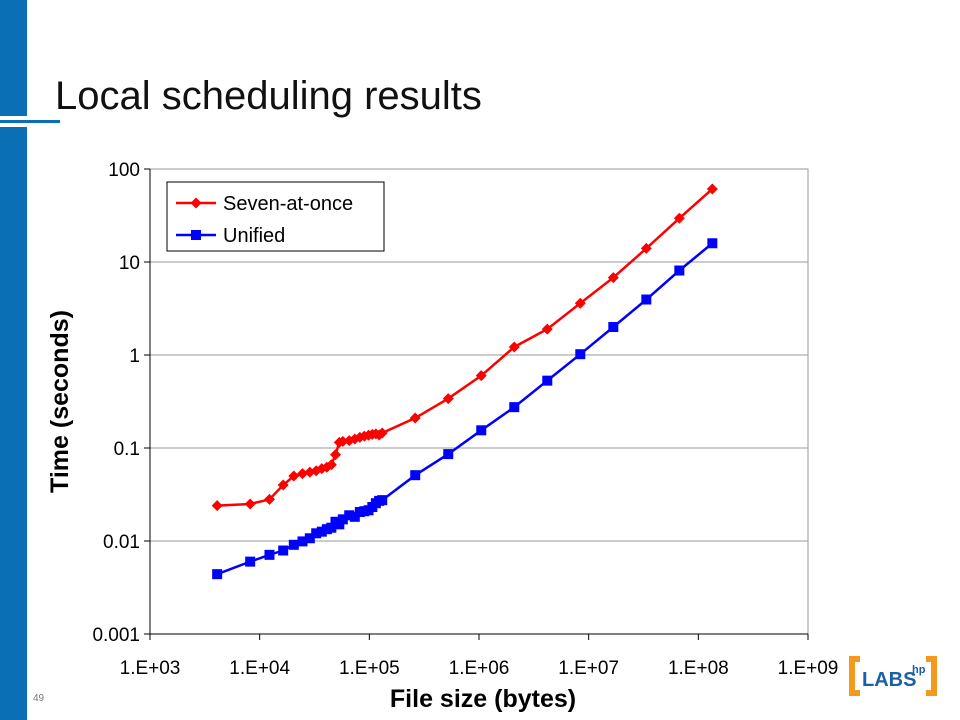 Image resolution: width=960 pixels, height=720 pixels. Describe the element at coordinates (134, 356) in the screenshot. I see `y-tick-label: 1` at that location.